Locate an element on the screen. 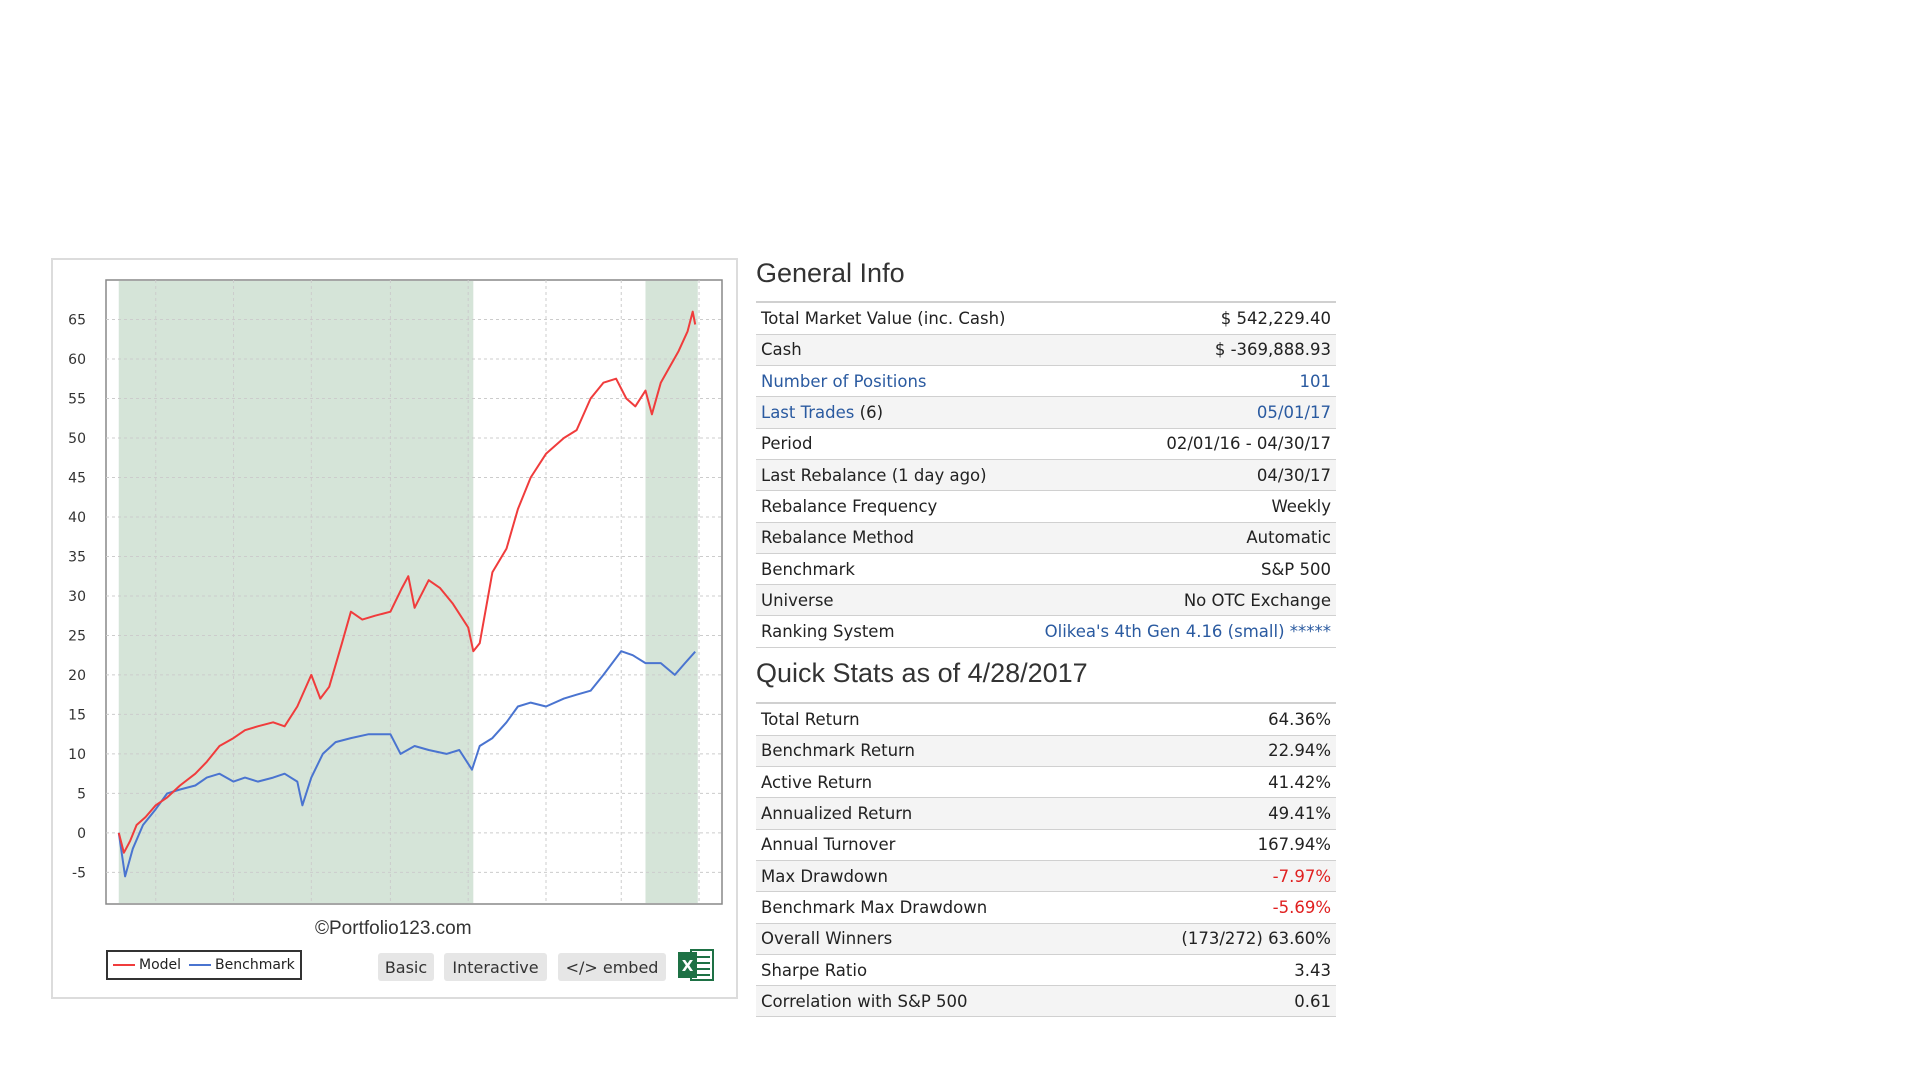 The image size is (1920, 1080). legend-model-label: Model is located at coordinates (160, 965).